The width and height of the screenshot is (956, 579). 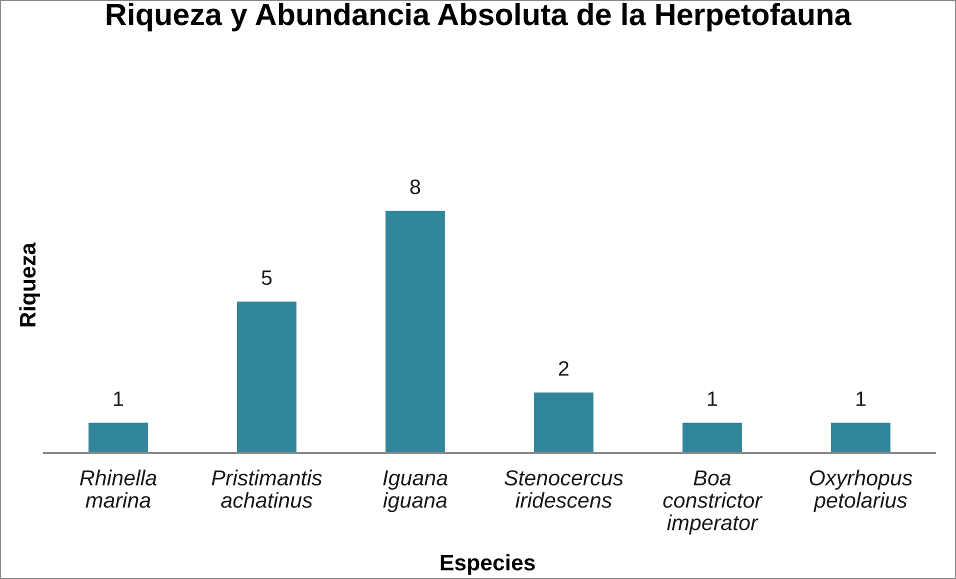 What do you see at coordinates (713, 502) in the screenshot?
I see `x-tick-label: Boa constrictor imperator` at bounding box center [713, 502].